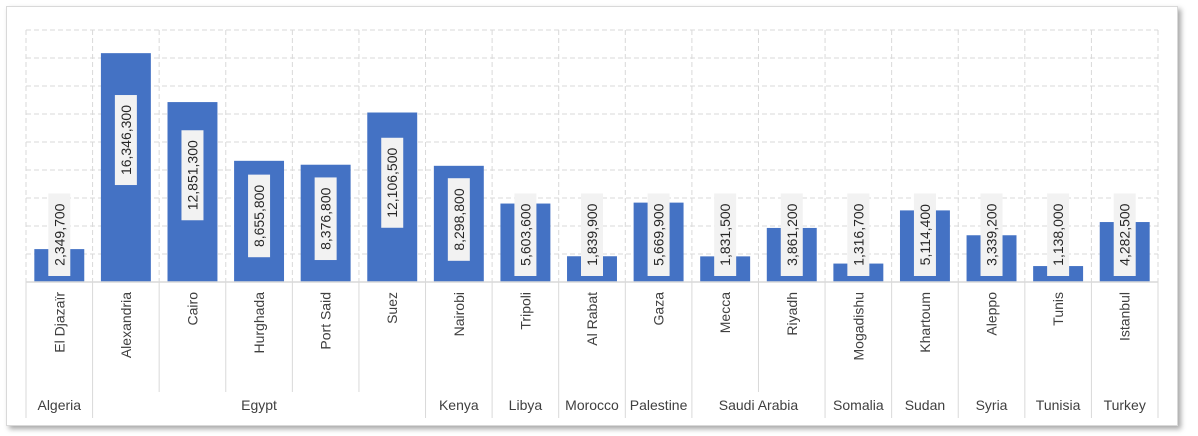 This screenshot has height=436, width=1198. What do you see at coordinates (1125, 405) in the screenshot?
I see `group-label: Turkey` at bounding box center [1125, 405].